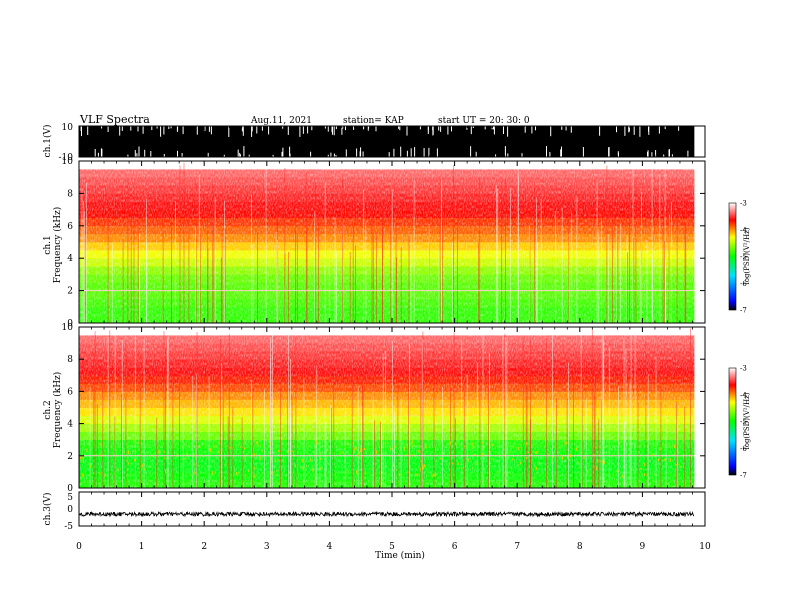  I want to click on ch2-spectrogram-ylabel: Frequency (kHz), so click(57, 410).